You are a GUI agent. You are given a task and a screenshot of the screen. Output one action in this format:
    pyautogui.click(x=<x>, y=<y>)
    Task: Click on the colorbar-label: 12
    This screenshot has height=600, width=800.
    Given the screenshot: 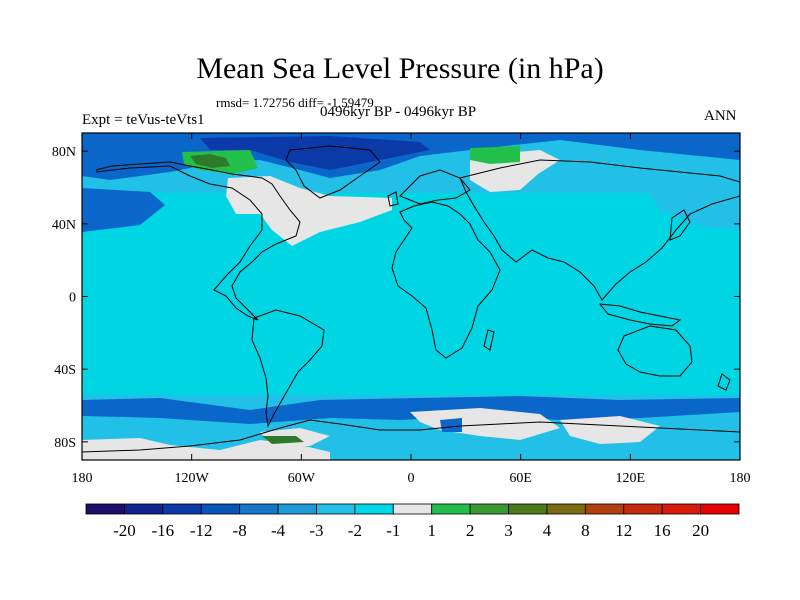 What is the action you would take?
    pyautogui.click(x=623, y=530)
    